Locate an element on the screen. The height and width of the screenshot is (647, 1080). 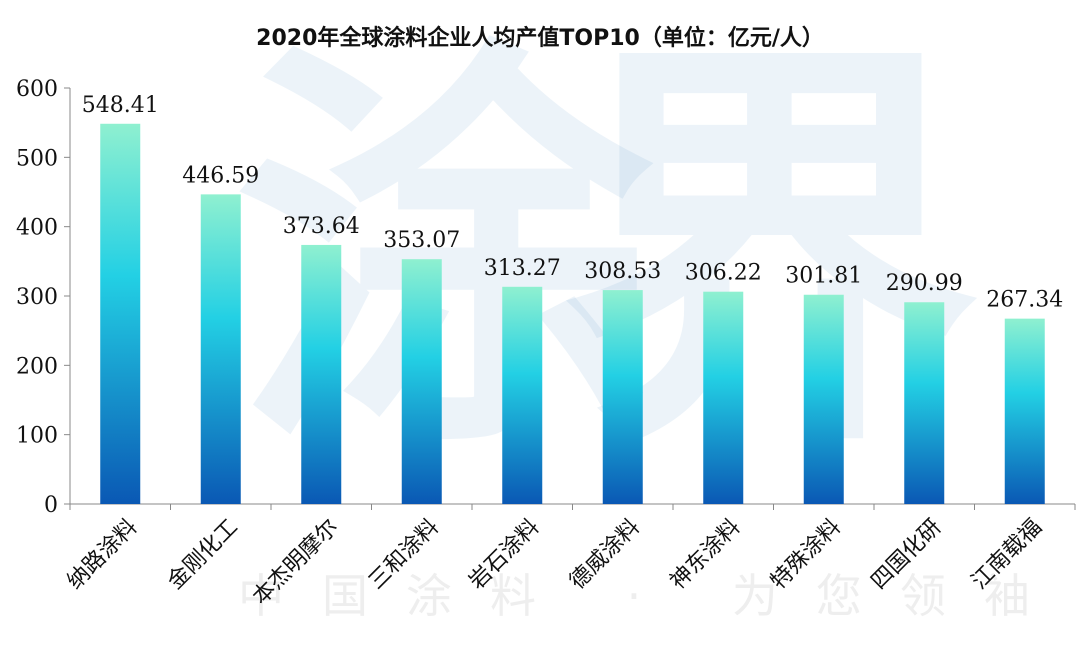
x-tick-label: 金刚化工 is located at coordinates (203, 555).